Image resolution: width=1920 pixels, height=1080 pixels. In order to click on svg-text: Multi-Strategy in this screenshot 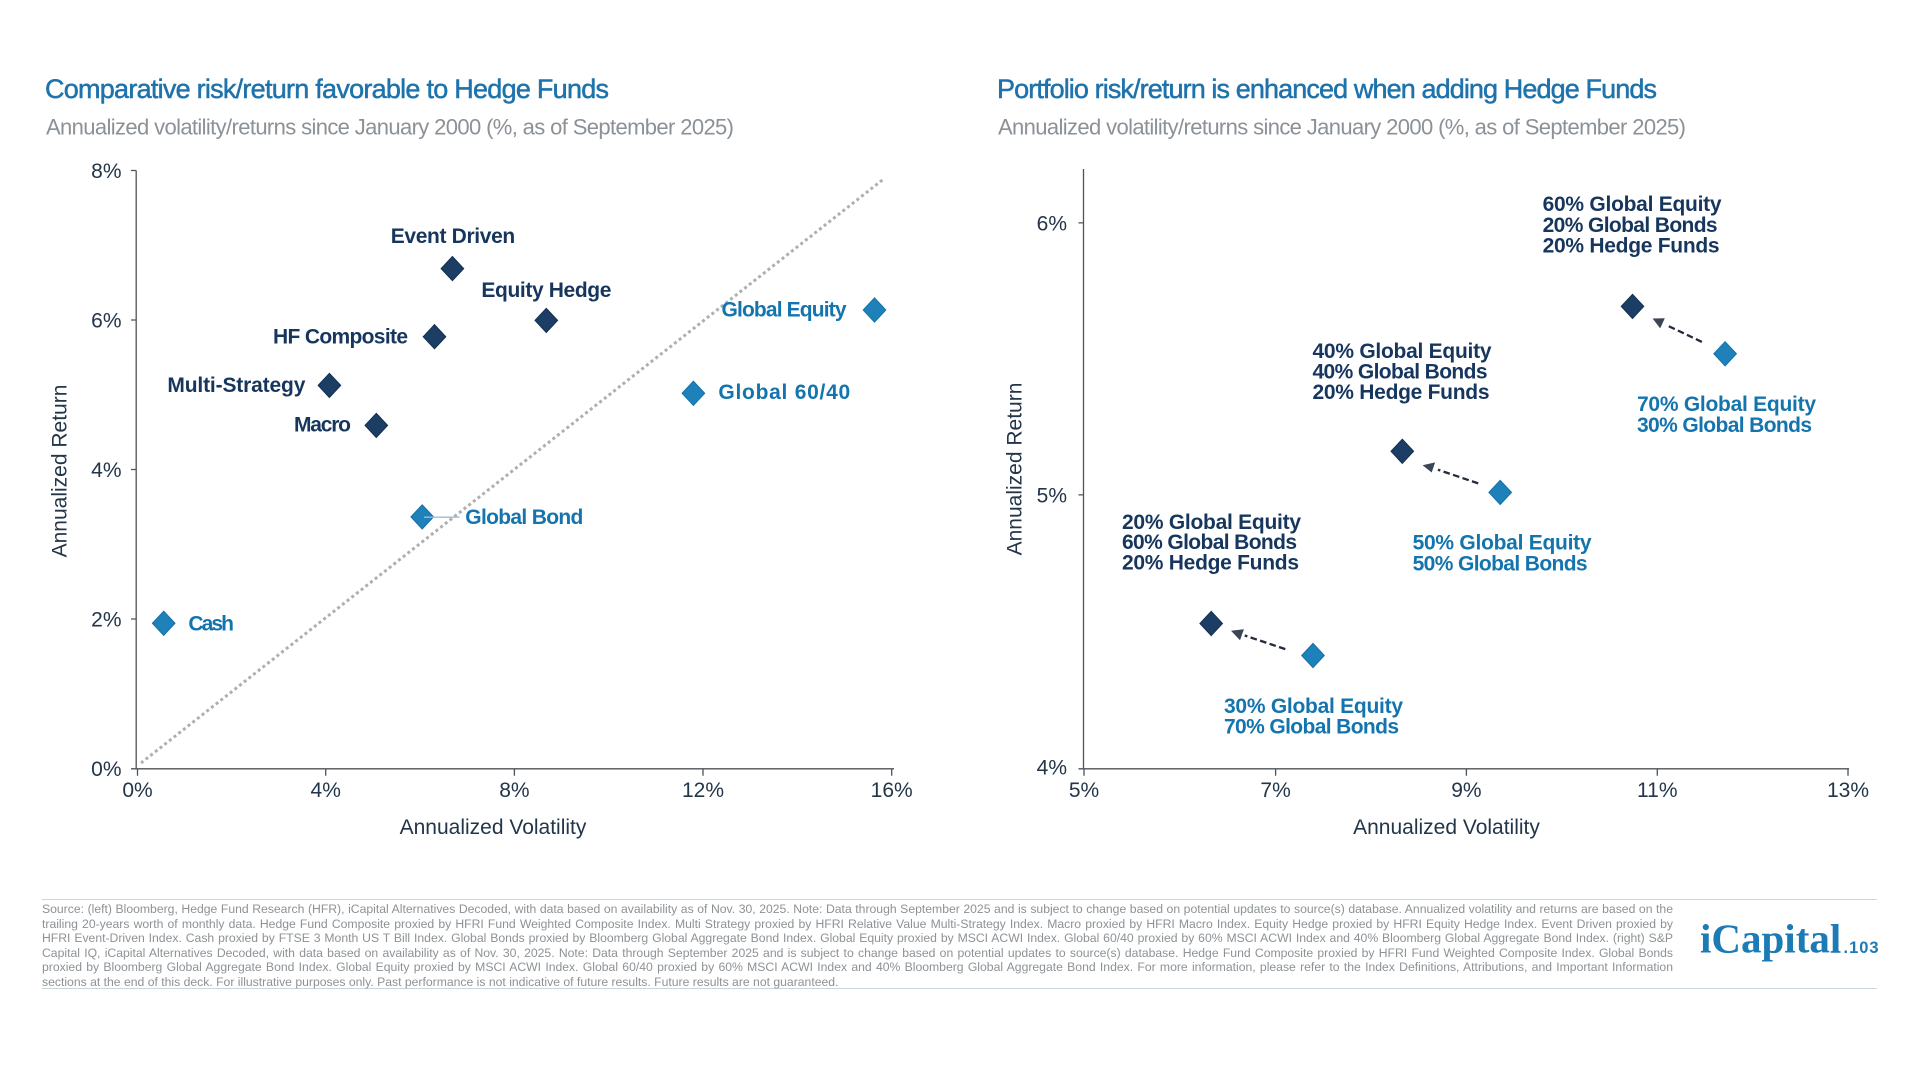, I will do `click(236, 385)`.